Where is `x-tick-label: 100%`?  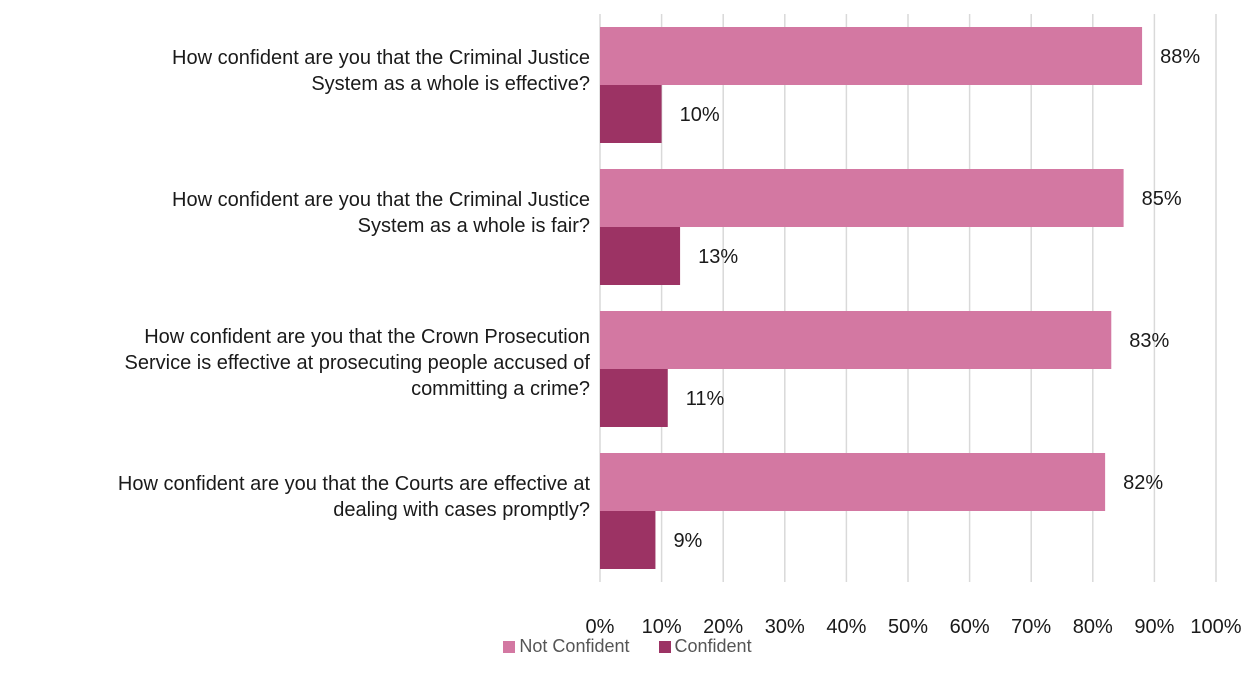 x-tick-label: 100% is located at coordinates (1215, 627).